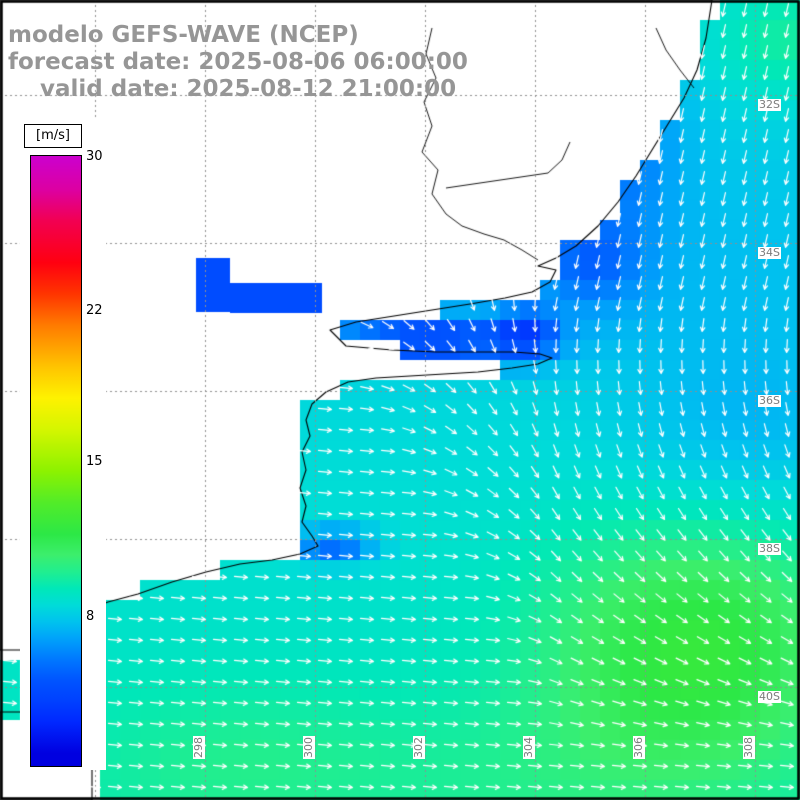 Image resolution: width=800 pixels, height=800 pixels. What do you see at coordinates (94, 156) in the screenshot?
I see `colorbar-tick-30: 30` at bounding box center [94, 156].